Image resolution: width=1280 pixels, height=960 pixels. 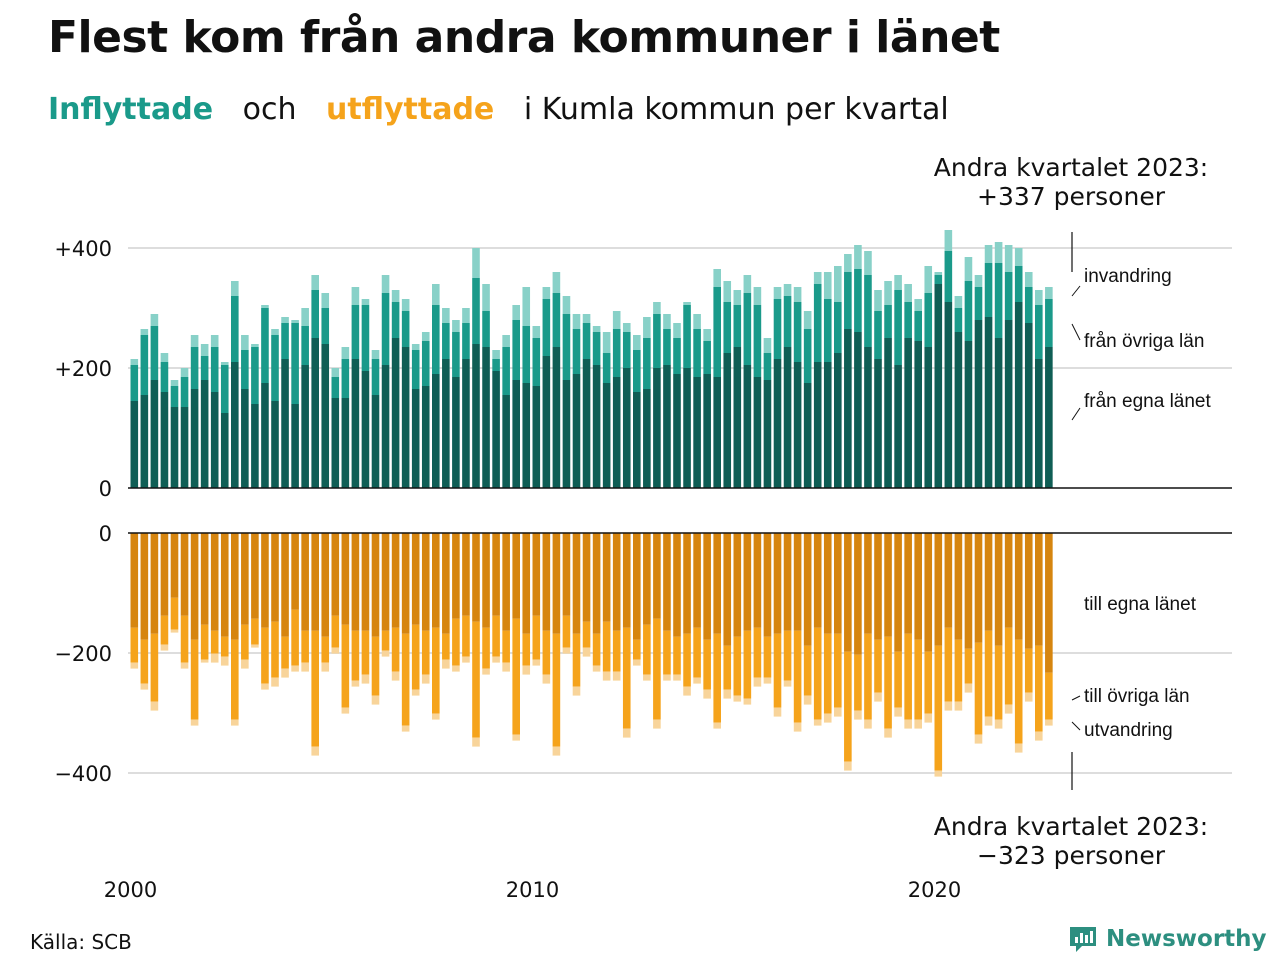 What do you see at coordinates (131, 109) in the screenshot?
I see `subtitle-inflyttade: Inflyttade` at bounding box center [131, 109].